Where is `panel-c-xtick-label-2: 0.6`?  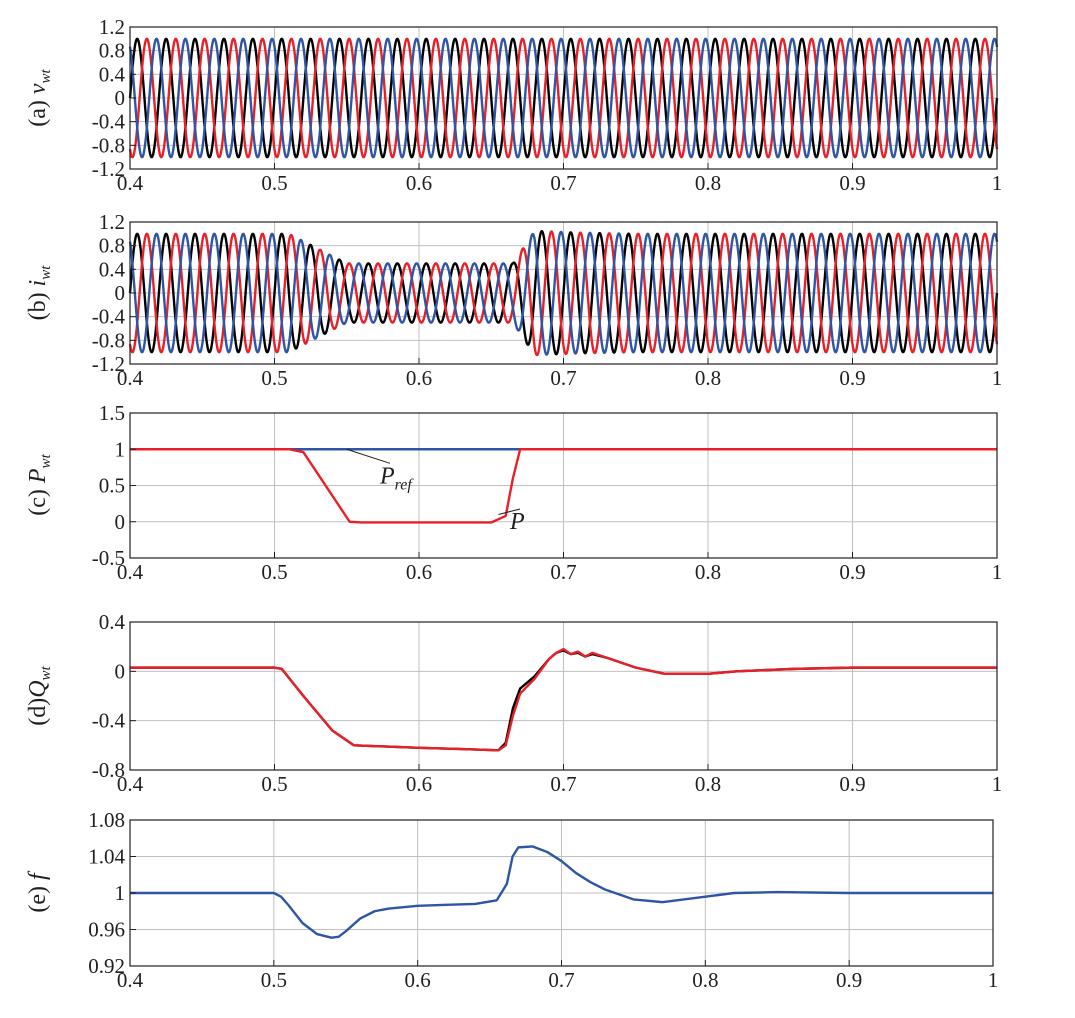
panel-c-xtick-label-2: 0.6 is located at coordinates (419, 572).